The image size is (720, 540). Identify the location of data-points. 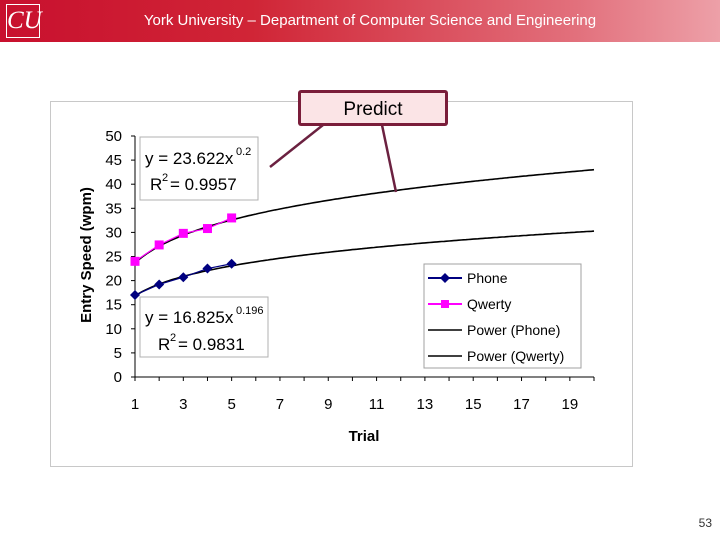
(183, 257).